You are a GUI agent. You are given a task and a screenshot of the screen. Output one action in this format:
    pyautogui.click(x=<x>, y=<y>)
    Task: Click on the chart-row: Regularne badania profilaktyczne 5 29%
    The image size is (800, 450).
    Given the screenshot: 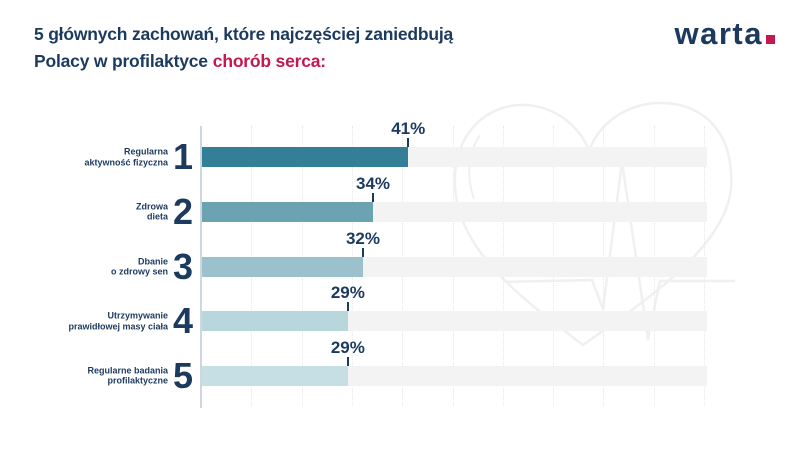 What is the action you would take?
    pyautogui.click(x=400, y=366)
    